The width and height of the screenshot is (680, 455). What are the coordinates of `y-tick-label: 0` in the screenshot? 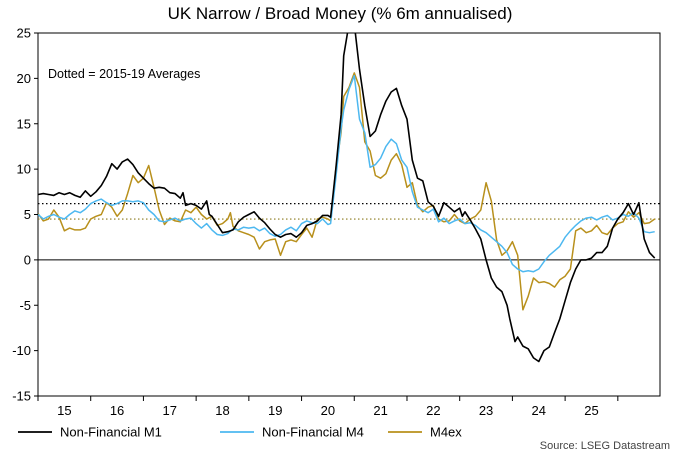 It's located at (27, 259).